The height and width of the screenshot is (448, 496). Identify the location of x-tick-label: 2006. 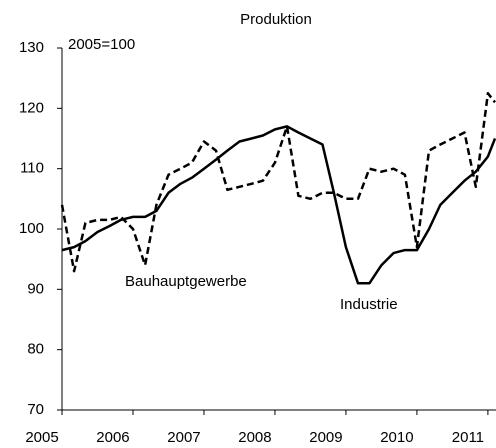
(112, 437).